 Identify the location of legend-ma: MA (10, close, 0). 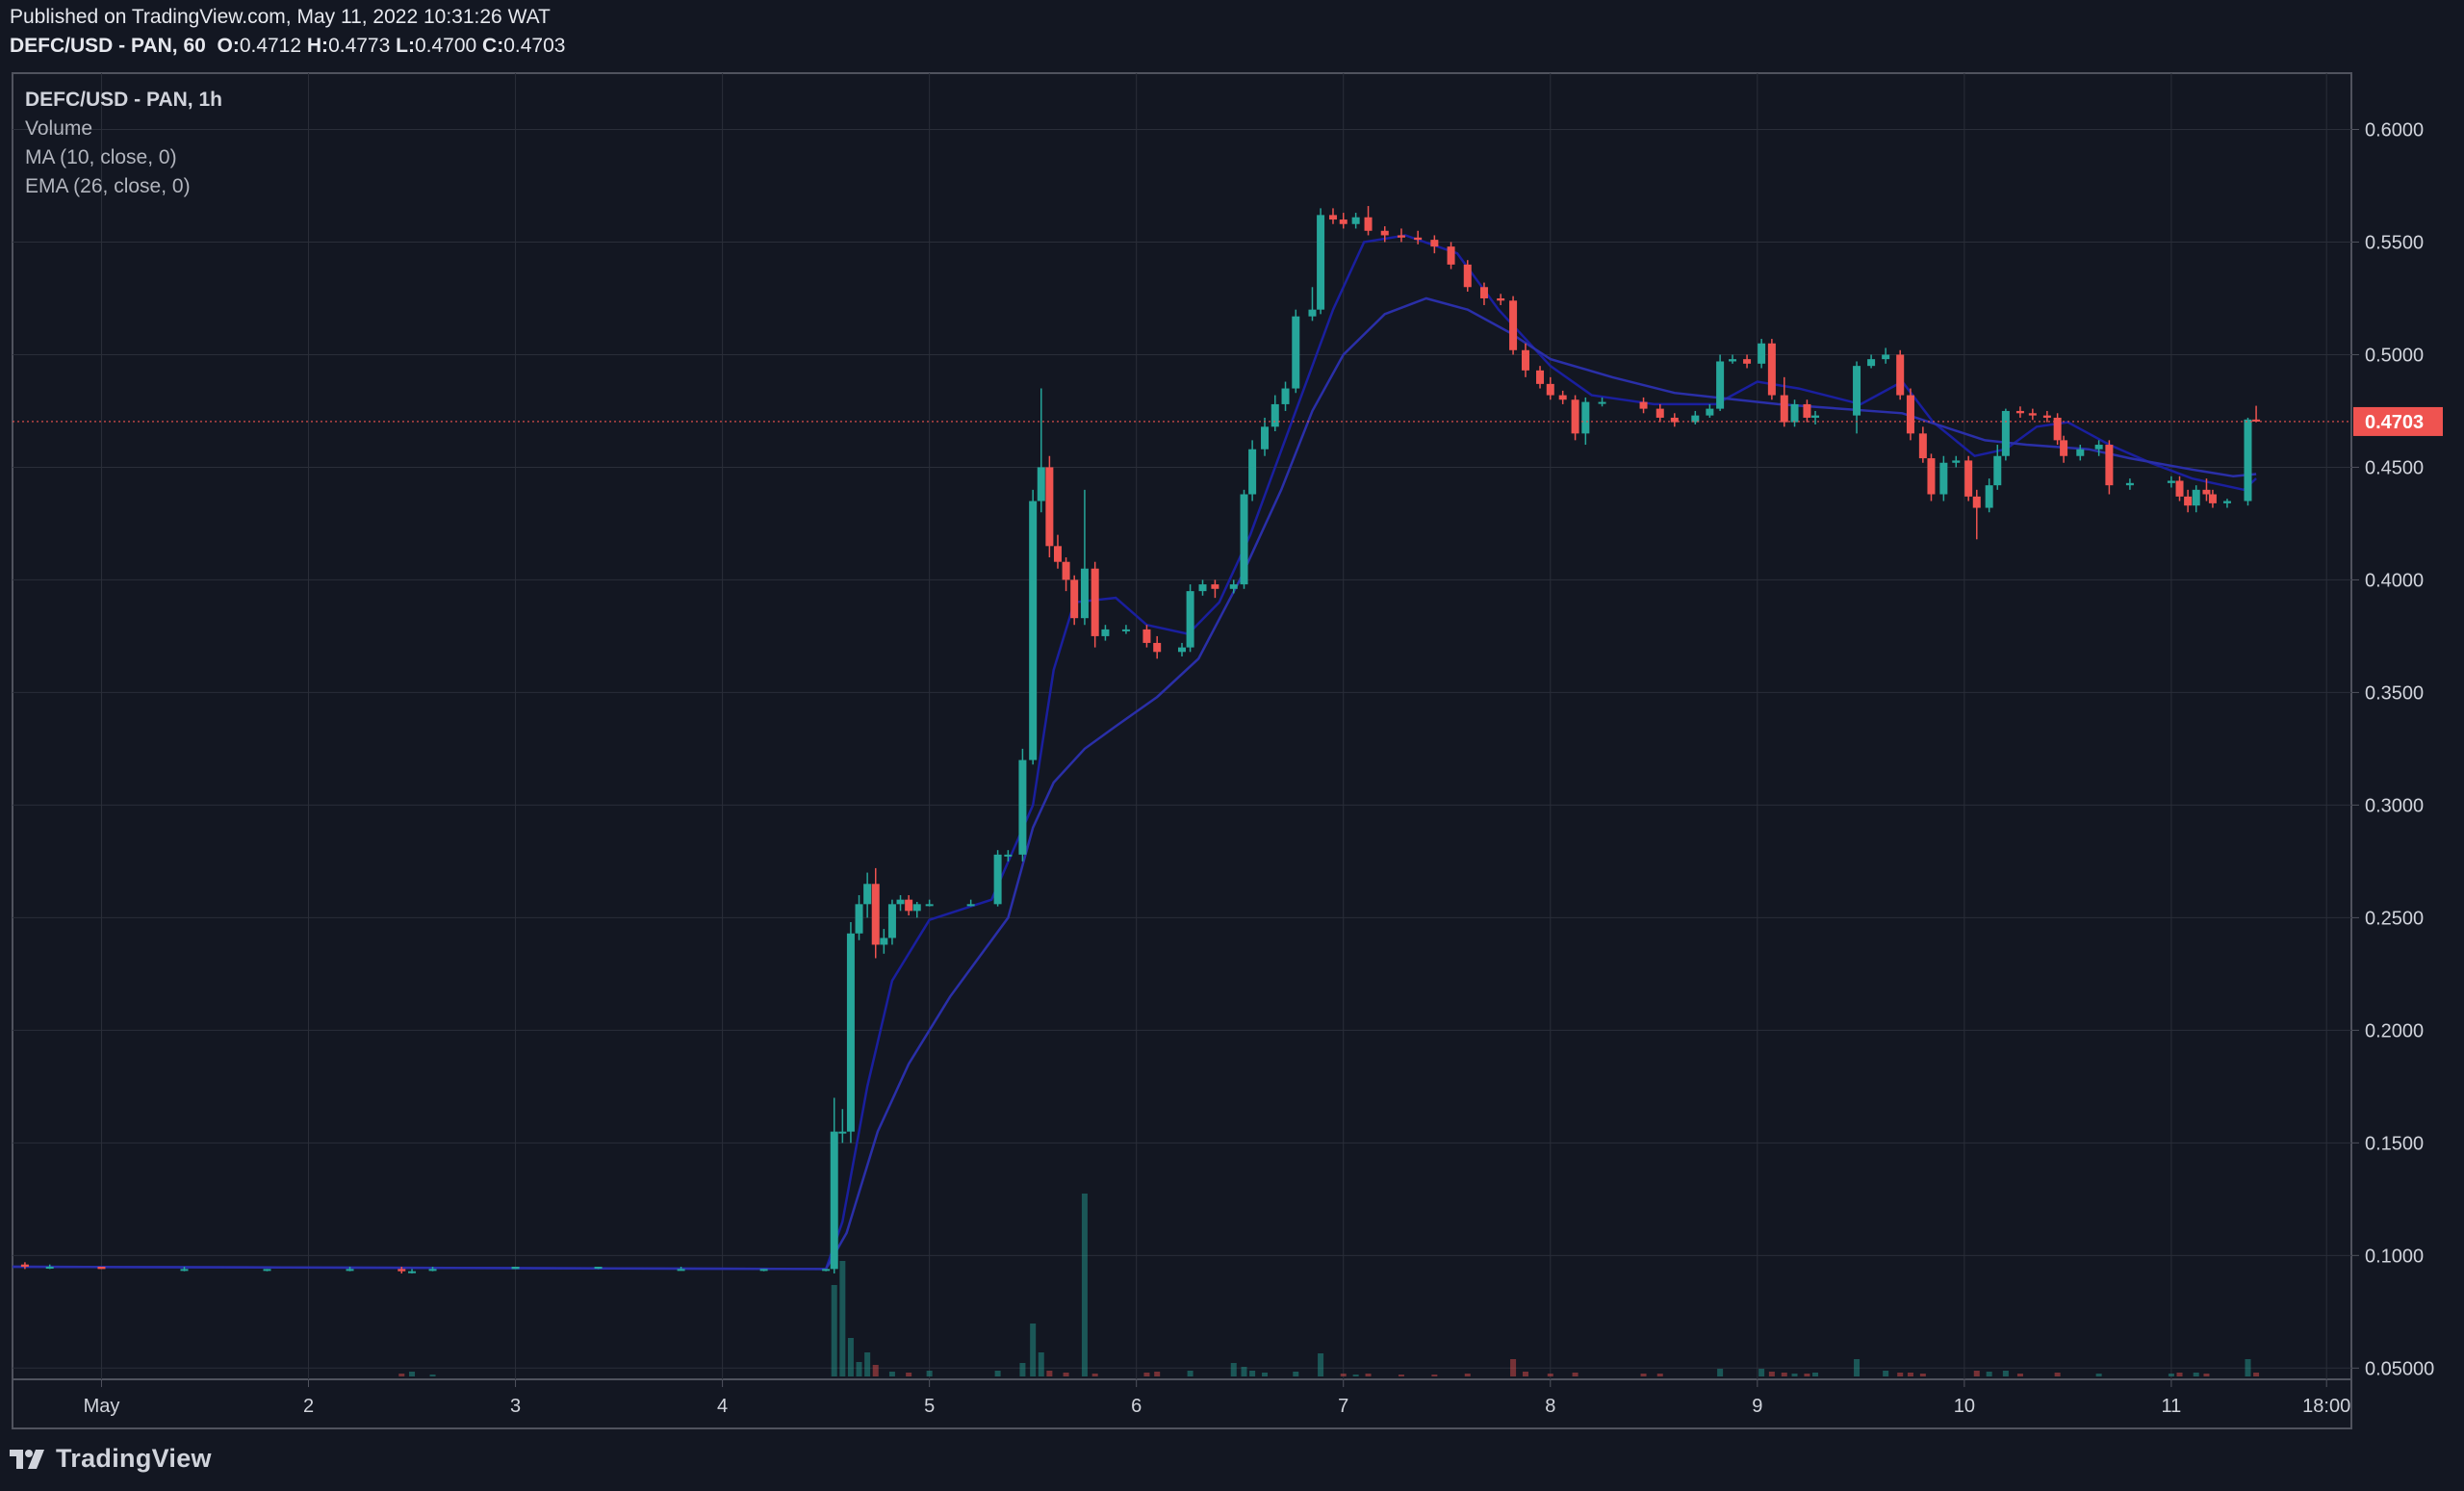
(101, 157).